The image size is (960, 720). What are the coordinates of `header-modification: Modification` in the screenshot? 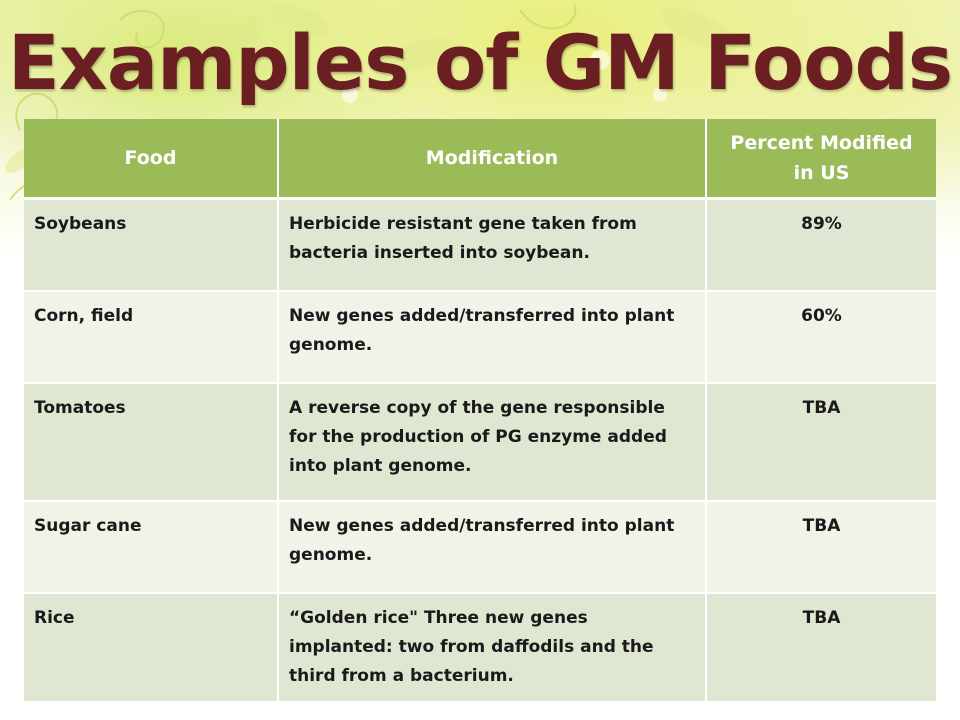 It's located at (492, 159).